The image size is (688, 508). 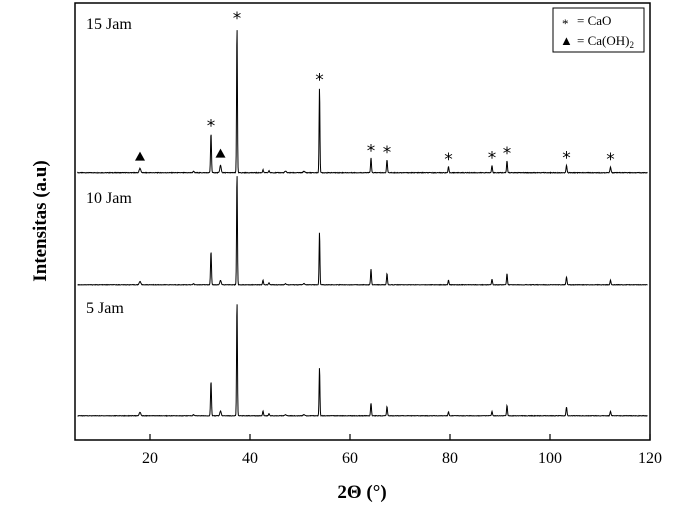 I want to click on x-tick-label-3: 80, so click(x=450, y=458).